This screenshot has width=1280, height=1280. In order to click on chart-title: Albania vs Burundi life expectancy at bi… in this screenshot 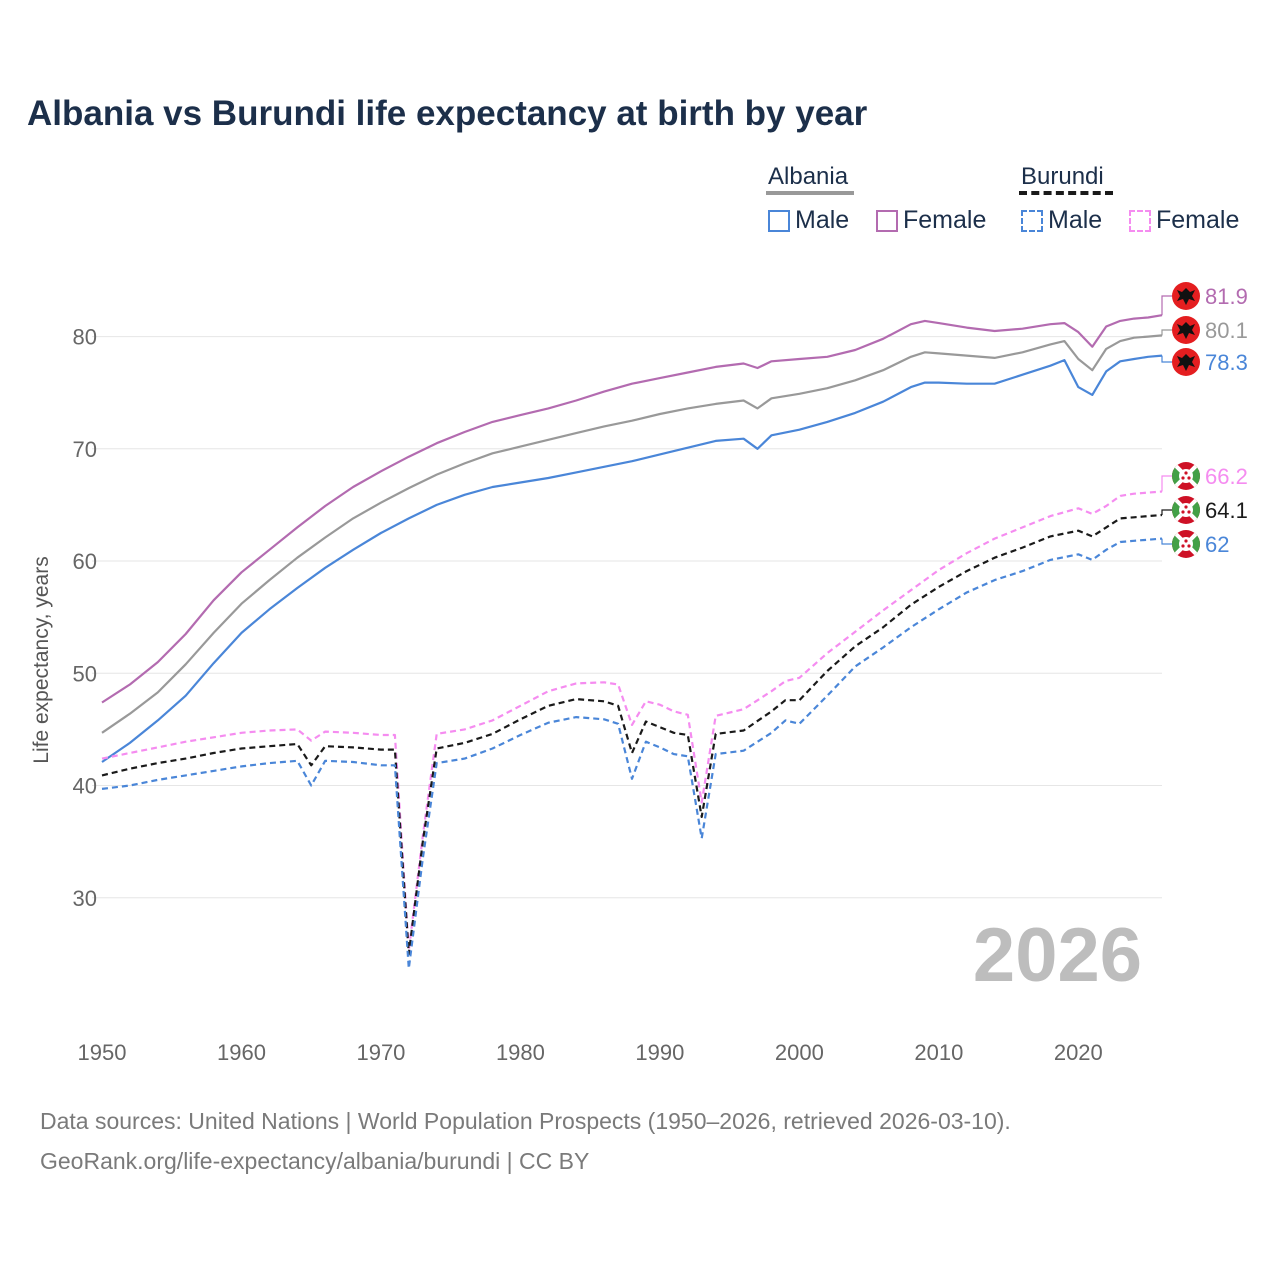, I will do `click(447, 113)`.